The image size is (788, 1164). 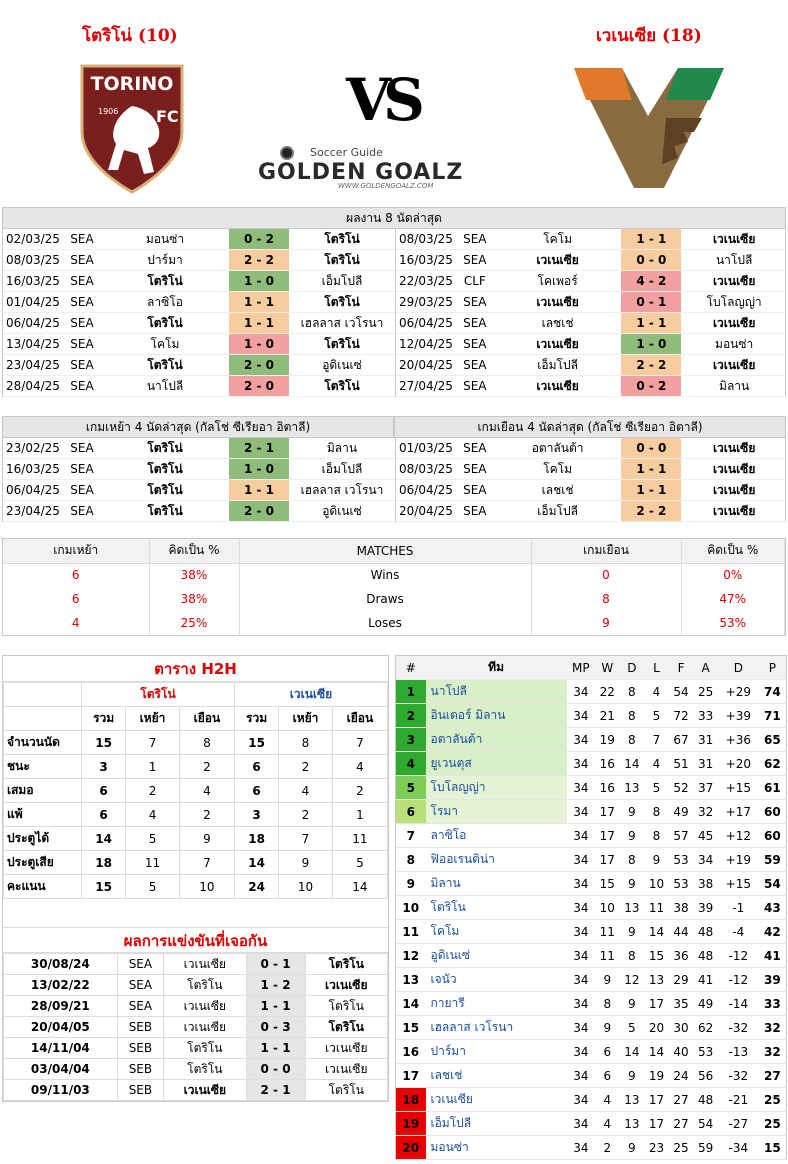 What do you see at coordinates (681, 859) in the screenshot?
I see `standings-f: 53` at bounding box center [681, 859].